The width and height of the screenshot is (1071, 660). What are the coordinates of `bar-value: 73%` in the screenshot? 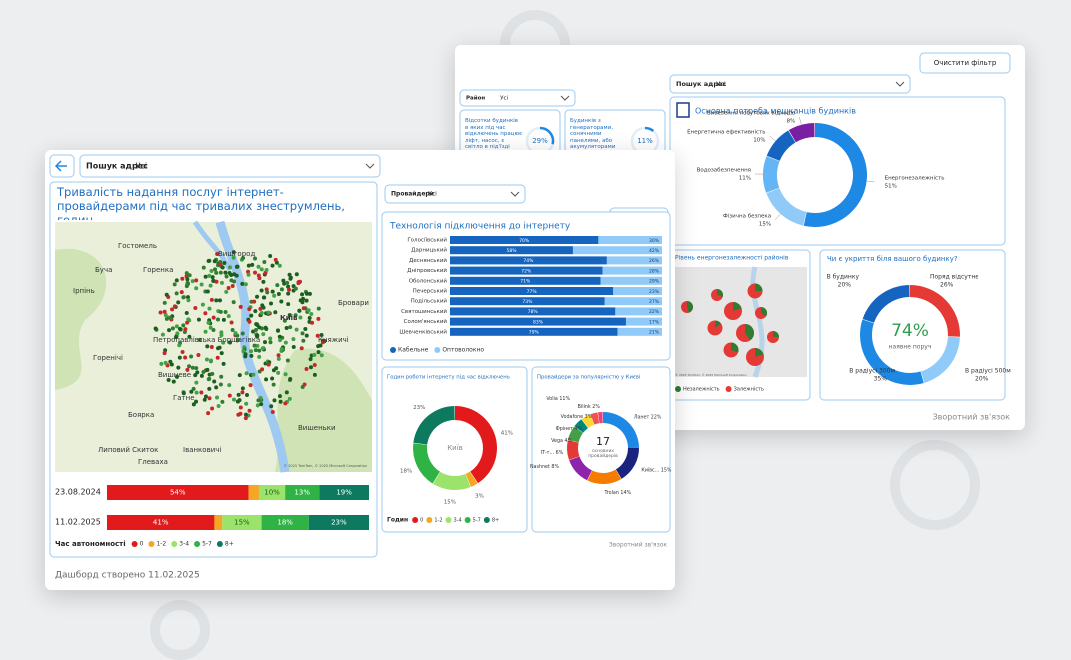 It's located at (527, 302).